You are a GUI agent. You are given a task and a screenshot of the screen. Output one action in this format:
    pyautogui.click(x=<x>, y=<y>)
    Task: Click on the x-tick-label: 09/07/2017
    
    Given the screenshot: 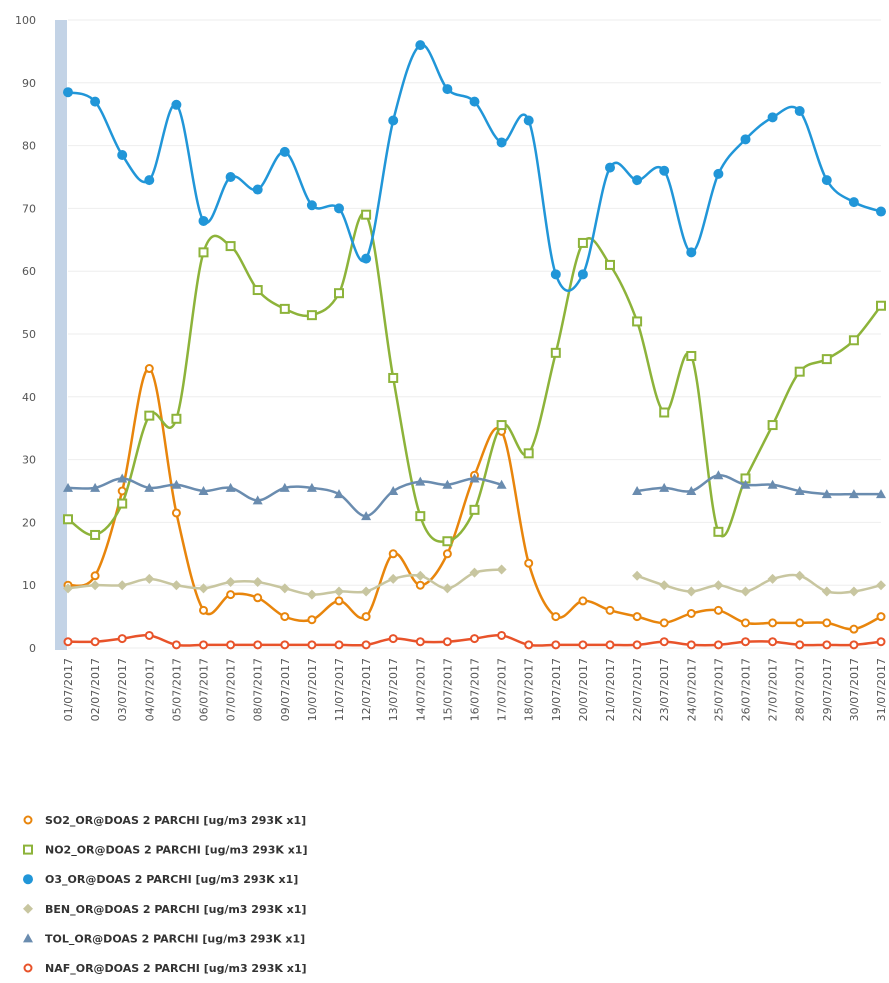 What is the action you would take?
    pyautogui.click(x=285, y=689)
    